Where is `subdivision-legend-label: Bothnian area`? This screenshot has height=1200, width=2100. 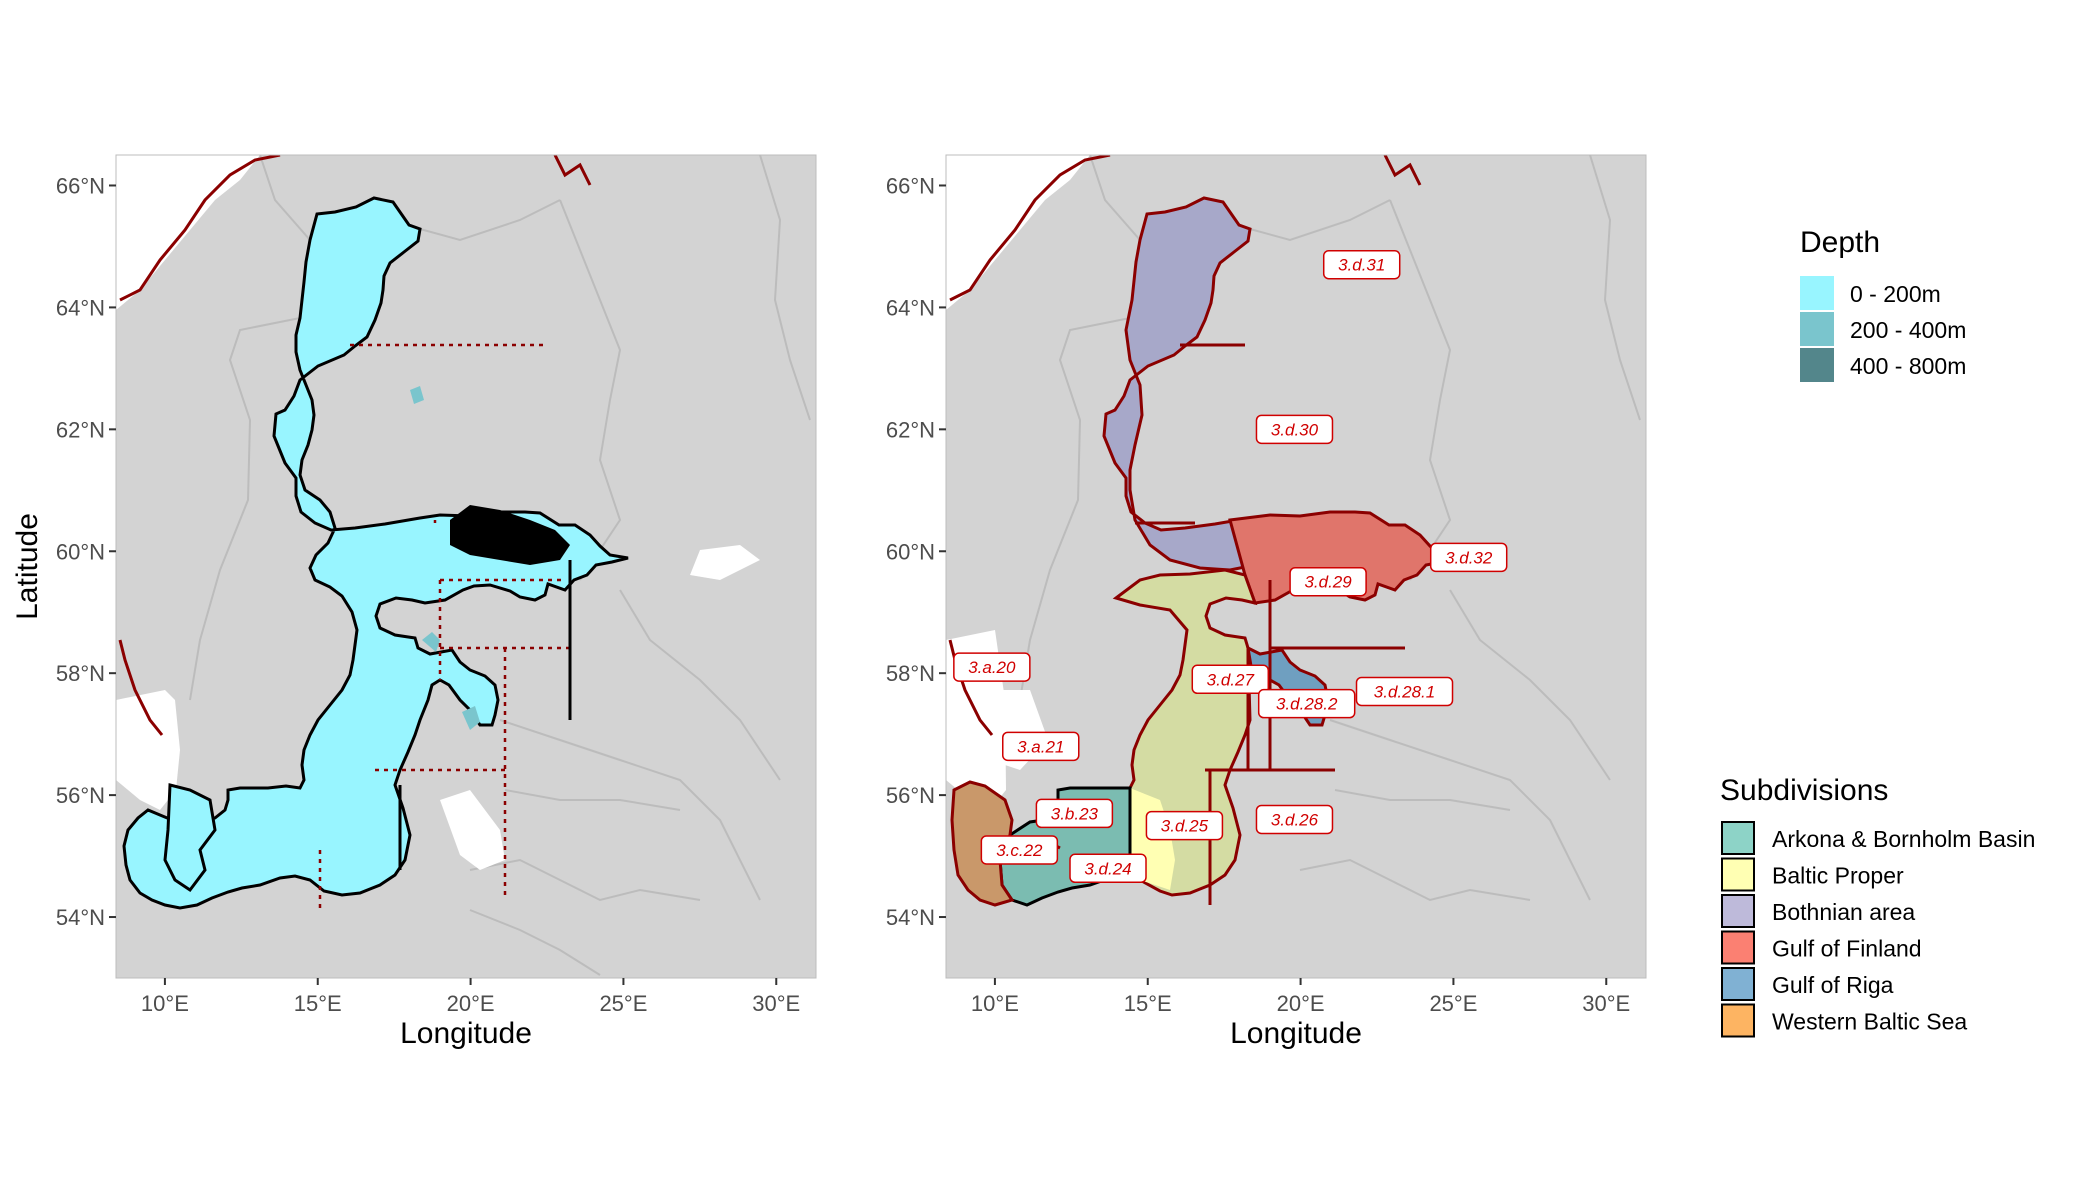 subdivision-legend-label: Bothnian area is located at coordinates (1843, 912).